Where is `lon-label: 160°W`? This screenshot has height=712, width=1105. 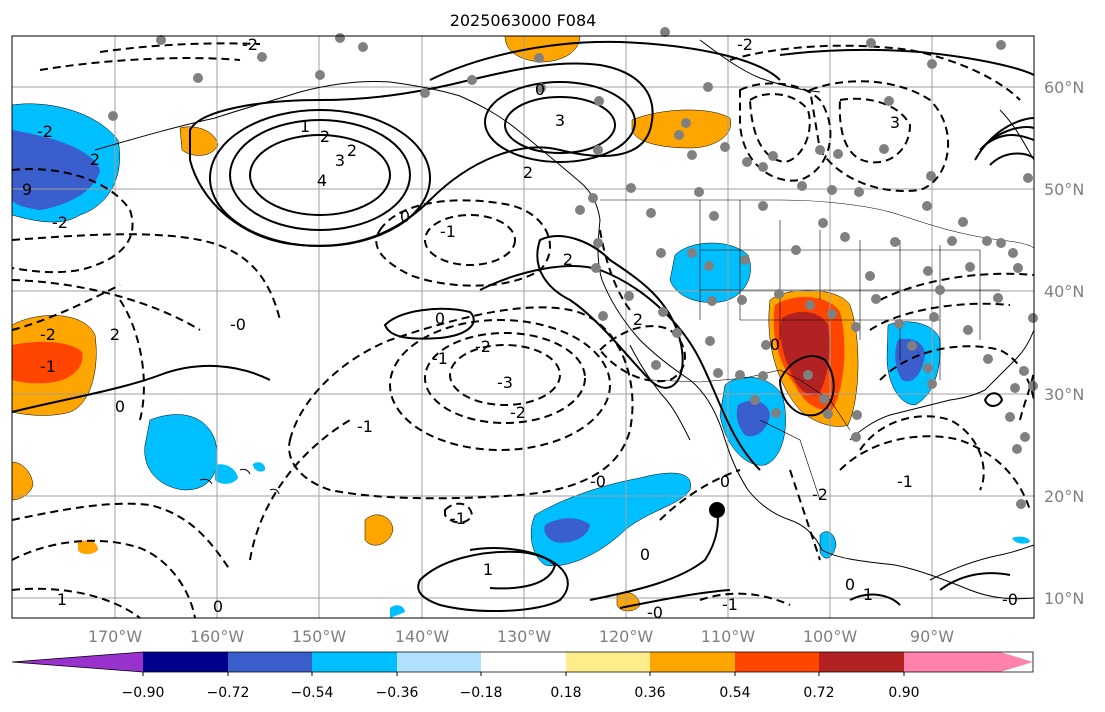 lon-label: 160°W is located at coordinates (217, 636).